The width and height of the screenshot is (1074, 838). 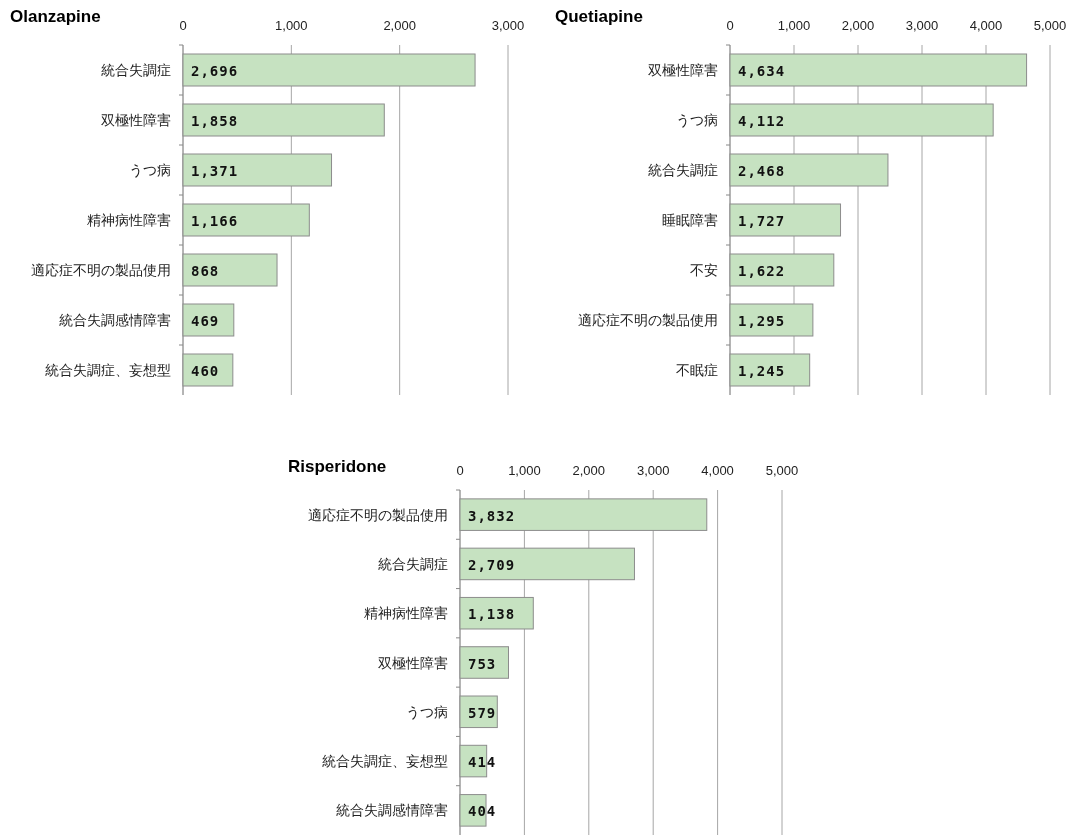 What do you see at coordinates (492, 564) in the screenshot?
I see `data-label: 2,709` at bounding box center [492, 564].